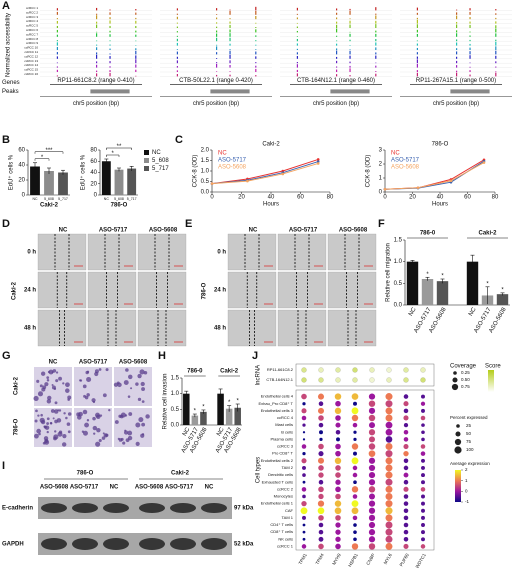 The width and height of the screenshot is (520, 573). I want to click on band, so click(183, 544).